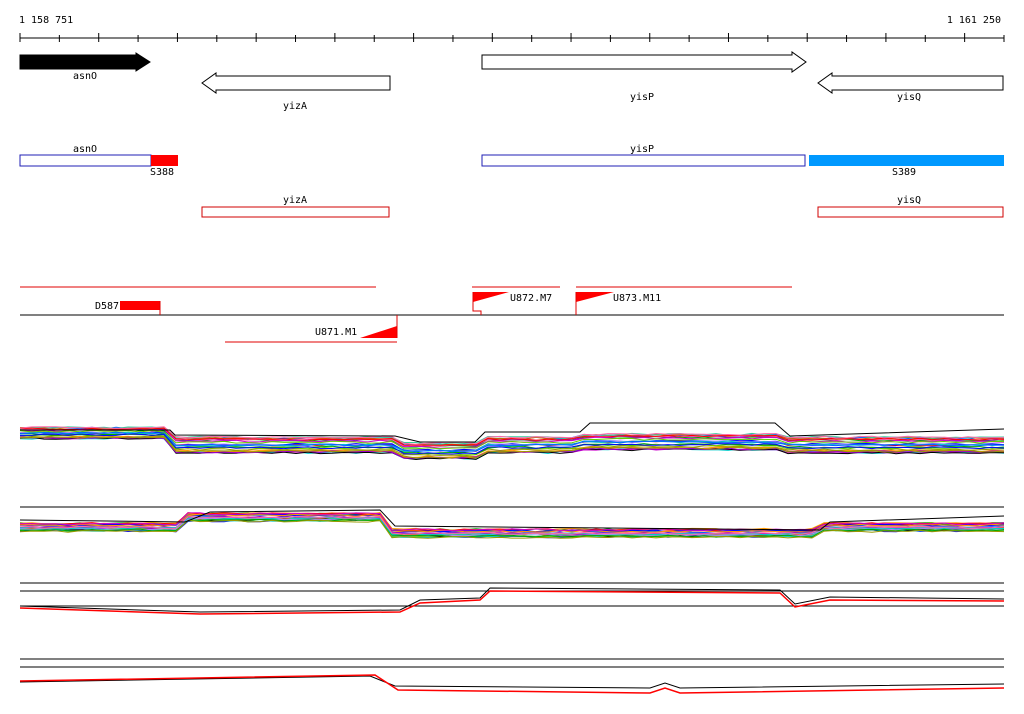  Describe the element at coordinates (974, 20) in the screenshot. I see `ruler-end-label: 1 161 250` at that location.